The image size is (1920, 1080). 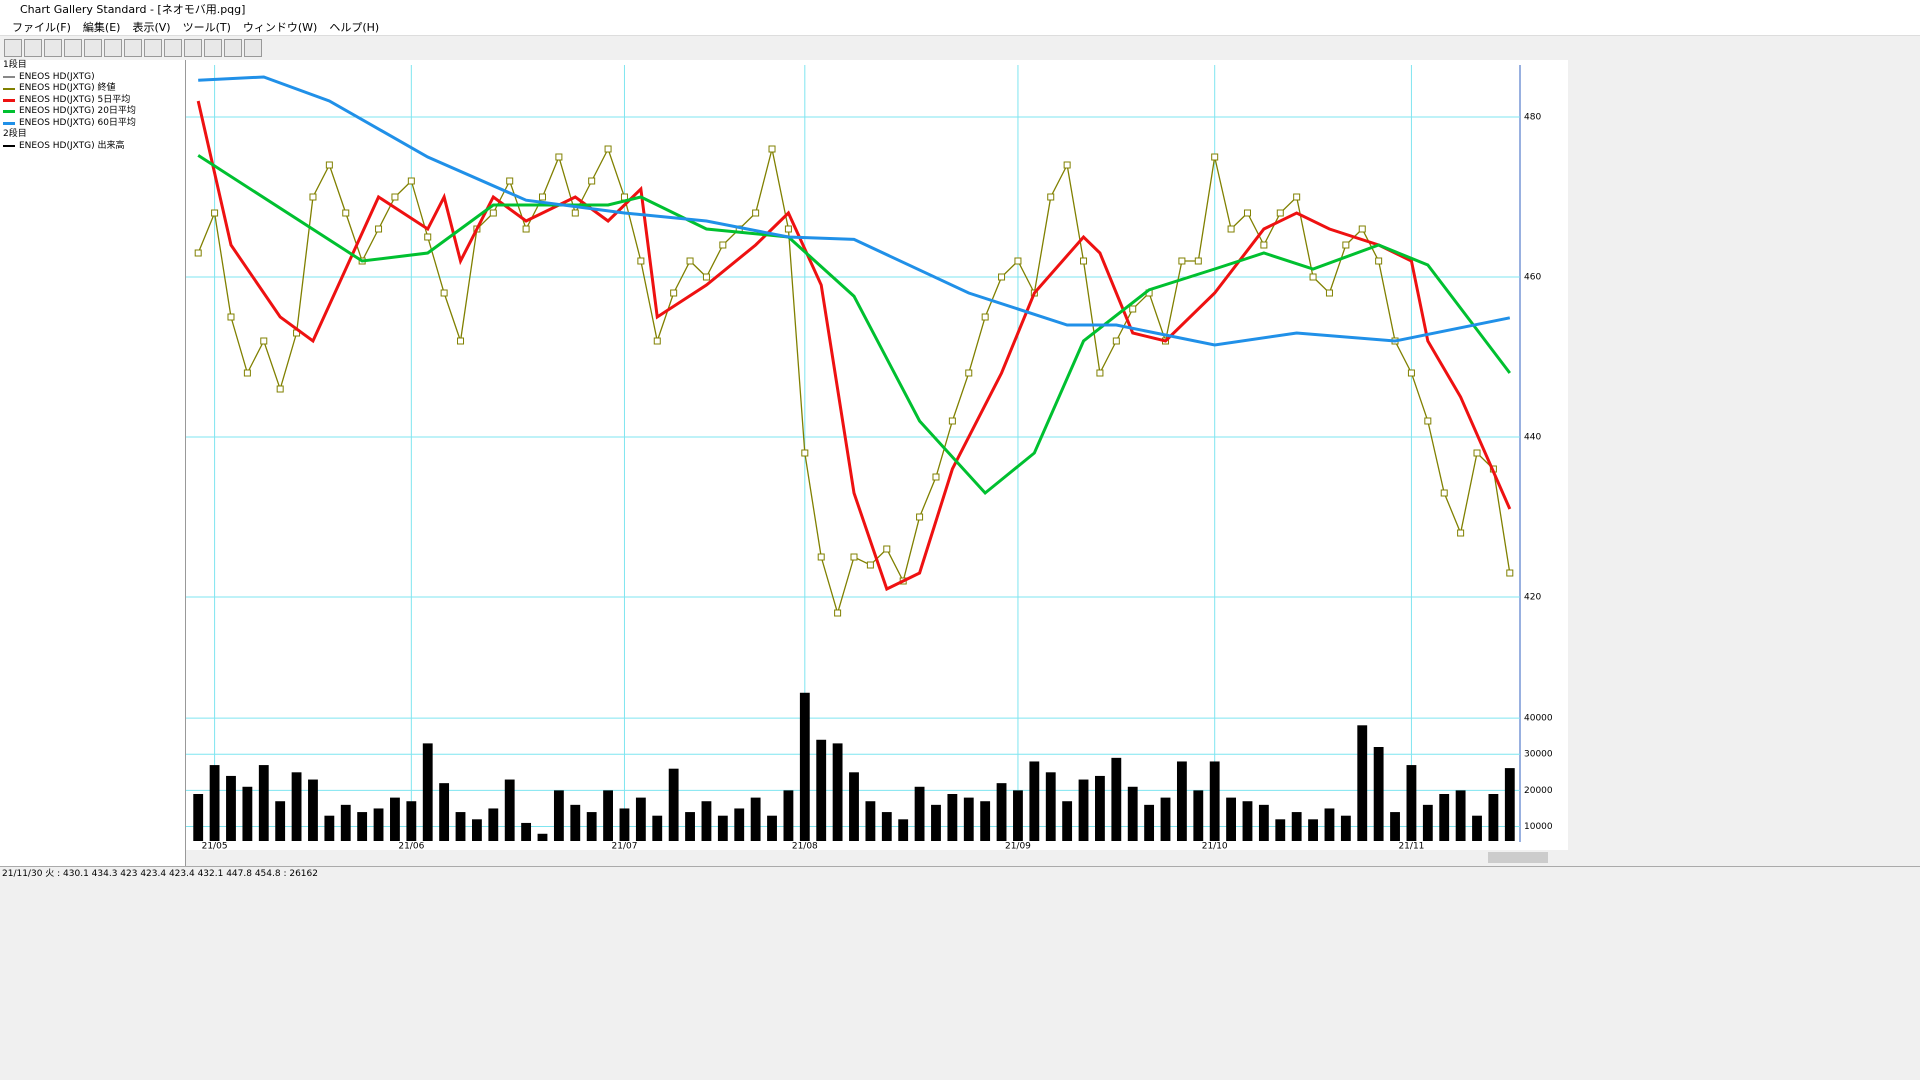 What do you see at coordinates (280, 27) in the screenshot?
I see `menu-item: ウィンドウ(W)` at bounding box center [280, 27].